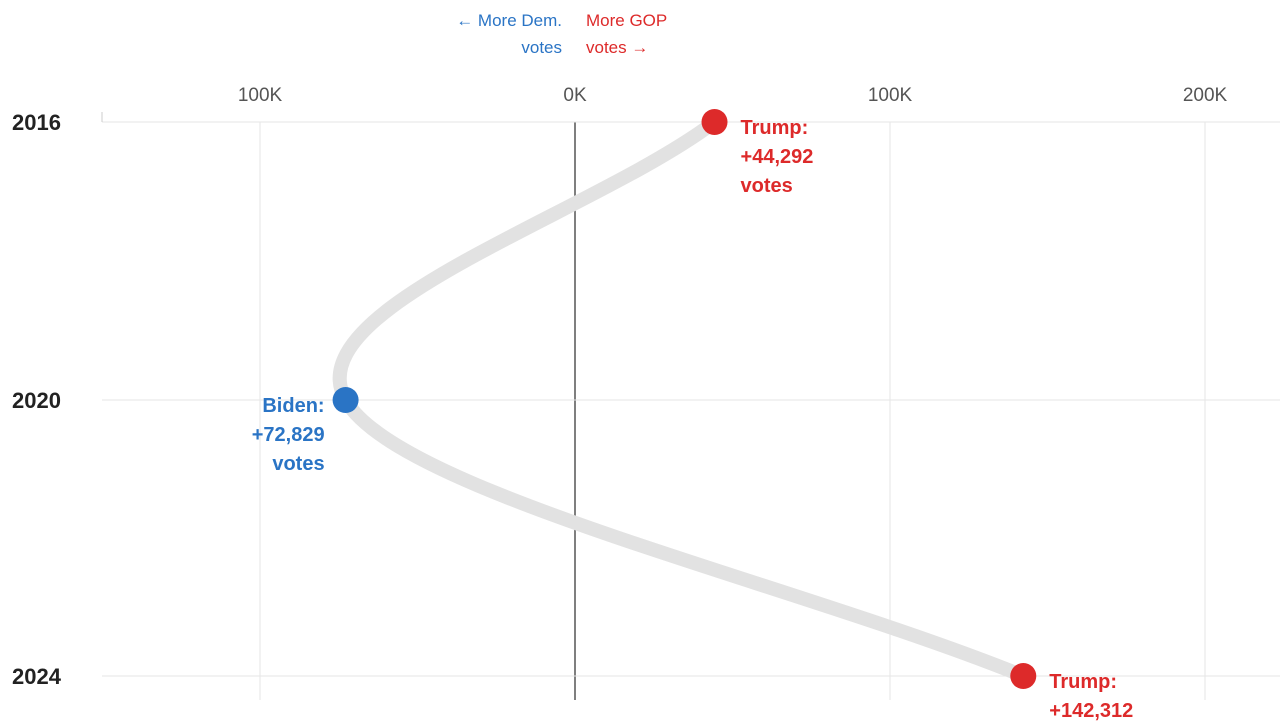 The height and width of the screenshot is (722, 1287). I want to click on data-label-2020-line1: Biden:, so click(293, 406).